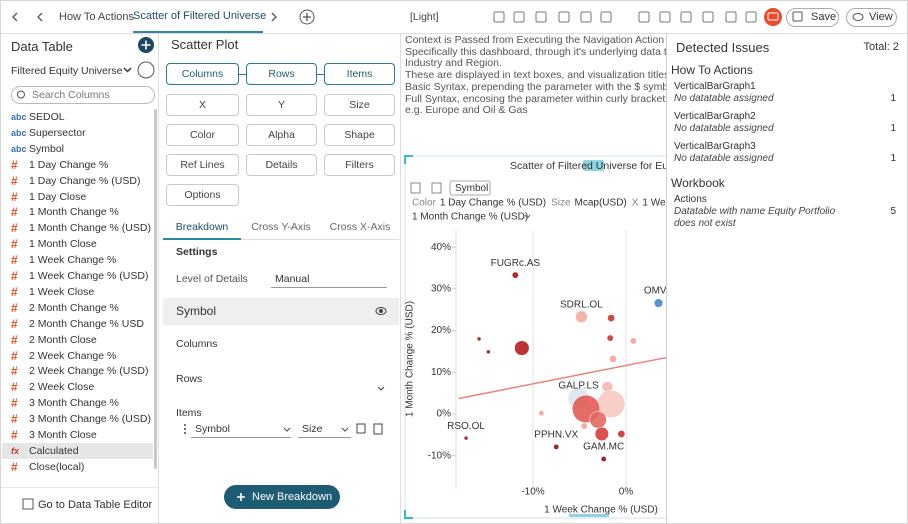 This screenshot has height=524, width=908. Describe the element at coordinates (453, 63) in the screenshot. I see `context-line: Industry and Region.` at that location.